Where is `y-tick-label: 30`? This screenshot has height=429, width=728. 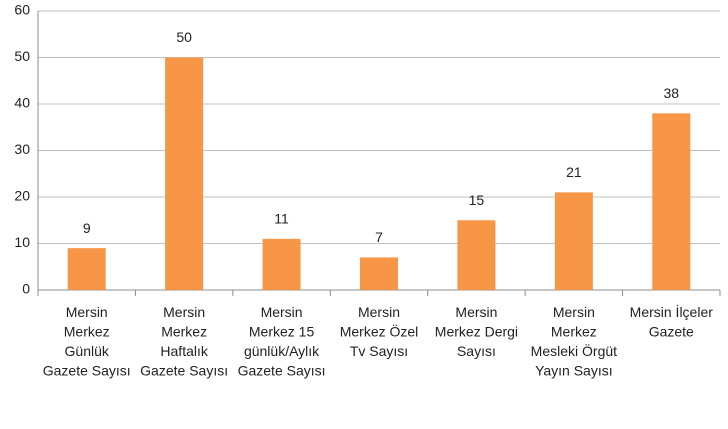
y-tick-label: 30 is located at coordinates (22, 149).